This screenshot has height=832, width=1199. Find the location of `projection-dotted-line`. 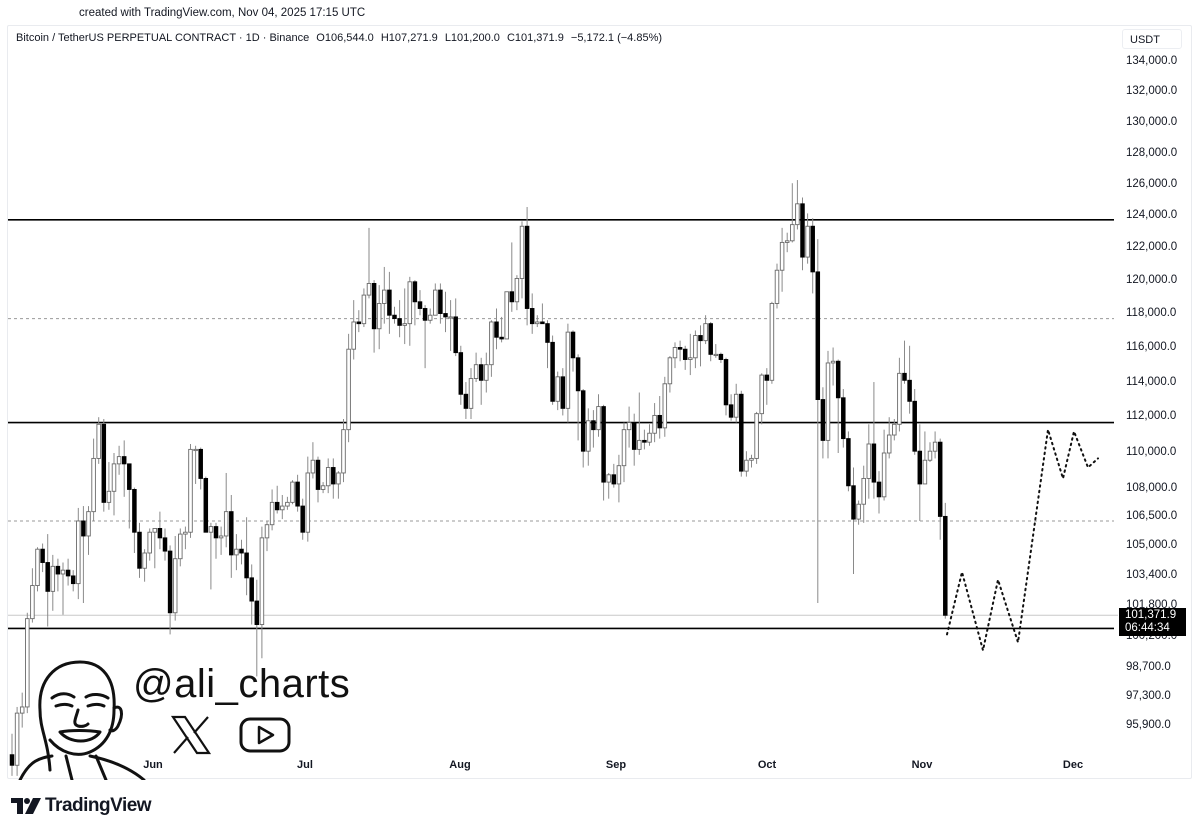

projection-dotted-line is located at coordinates (1022, 539).